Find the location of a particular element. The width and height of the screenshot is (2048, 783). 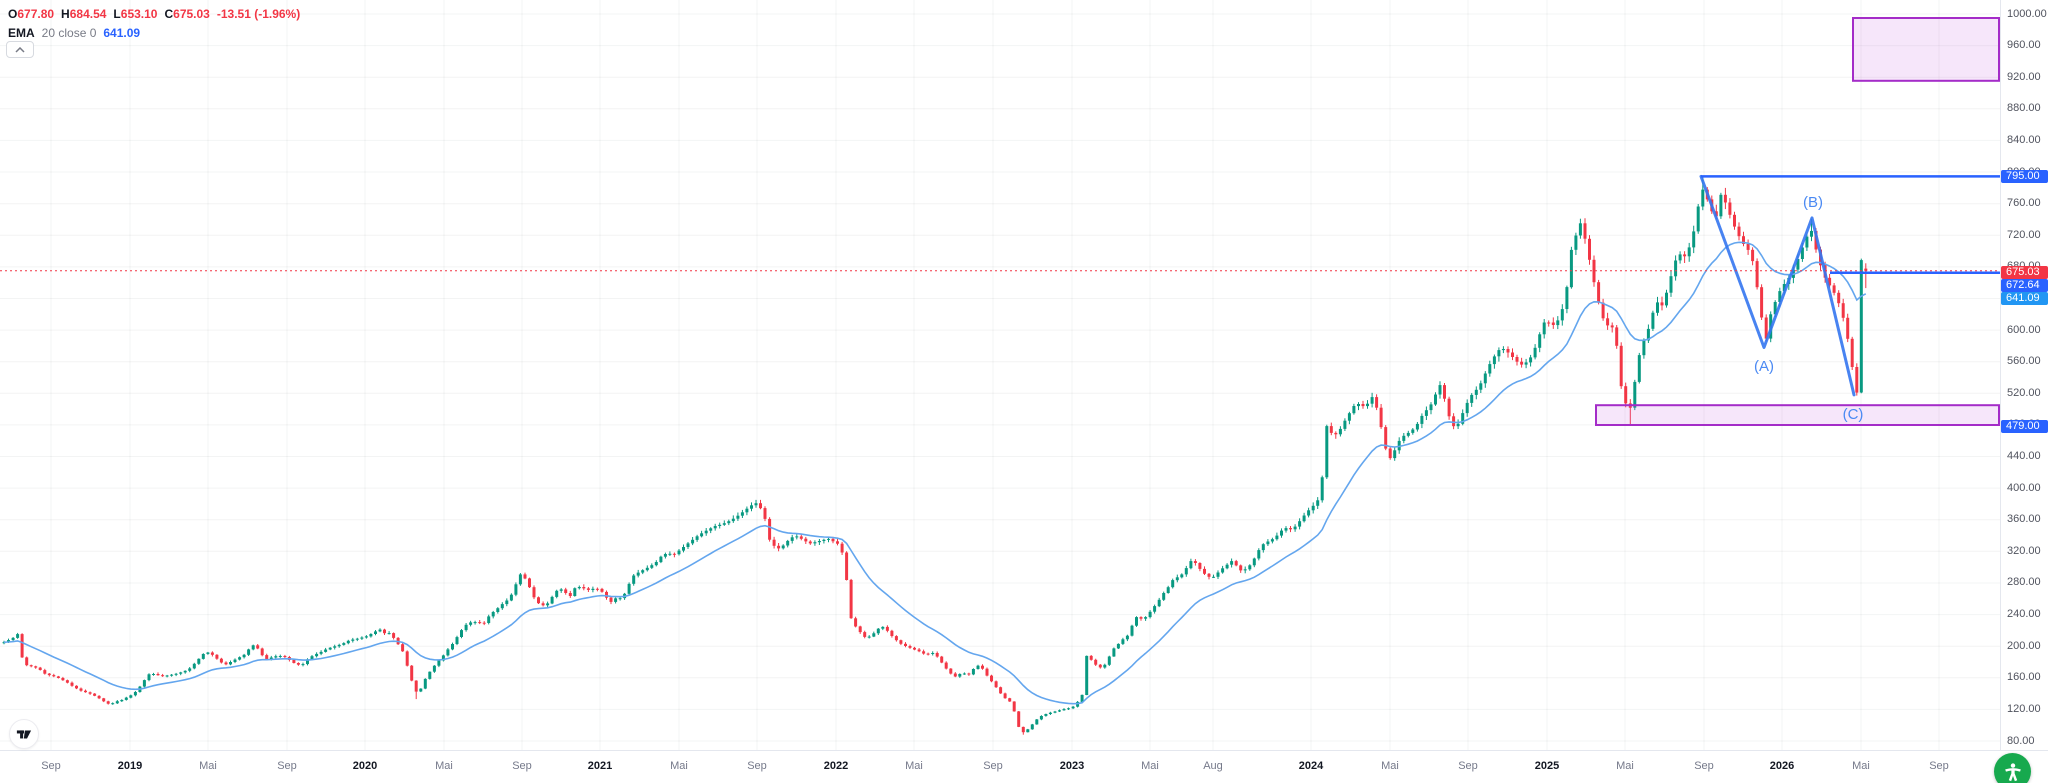

time-tick-year: 2021 is located at coordinates (600, 766).